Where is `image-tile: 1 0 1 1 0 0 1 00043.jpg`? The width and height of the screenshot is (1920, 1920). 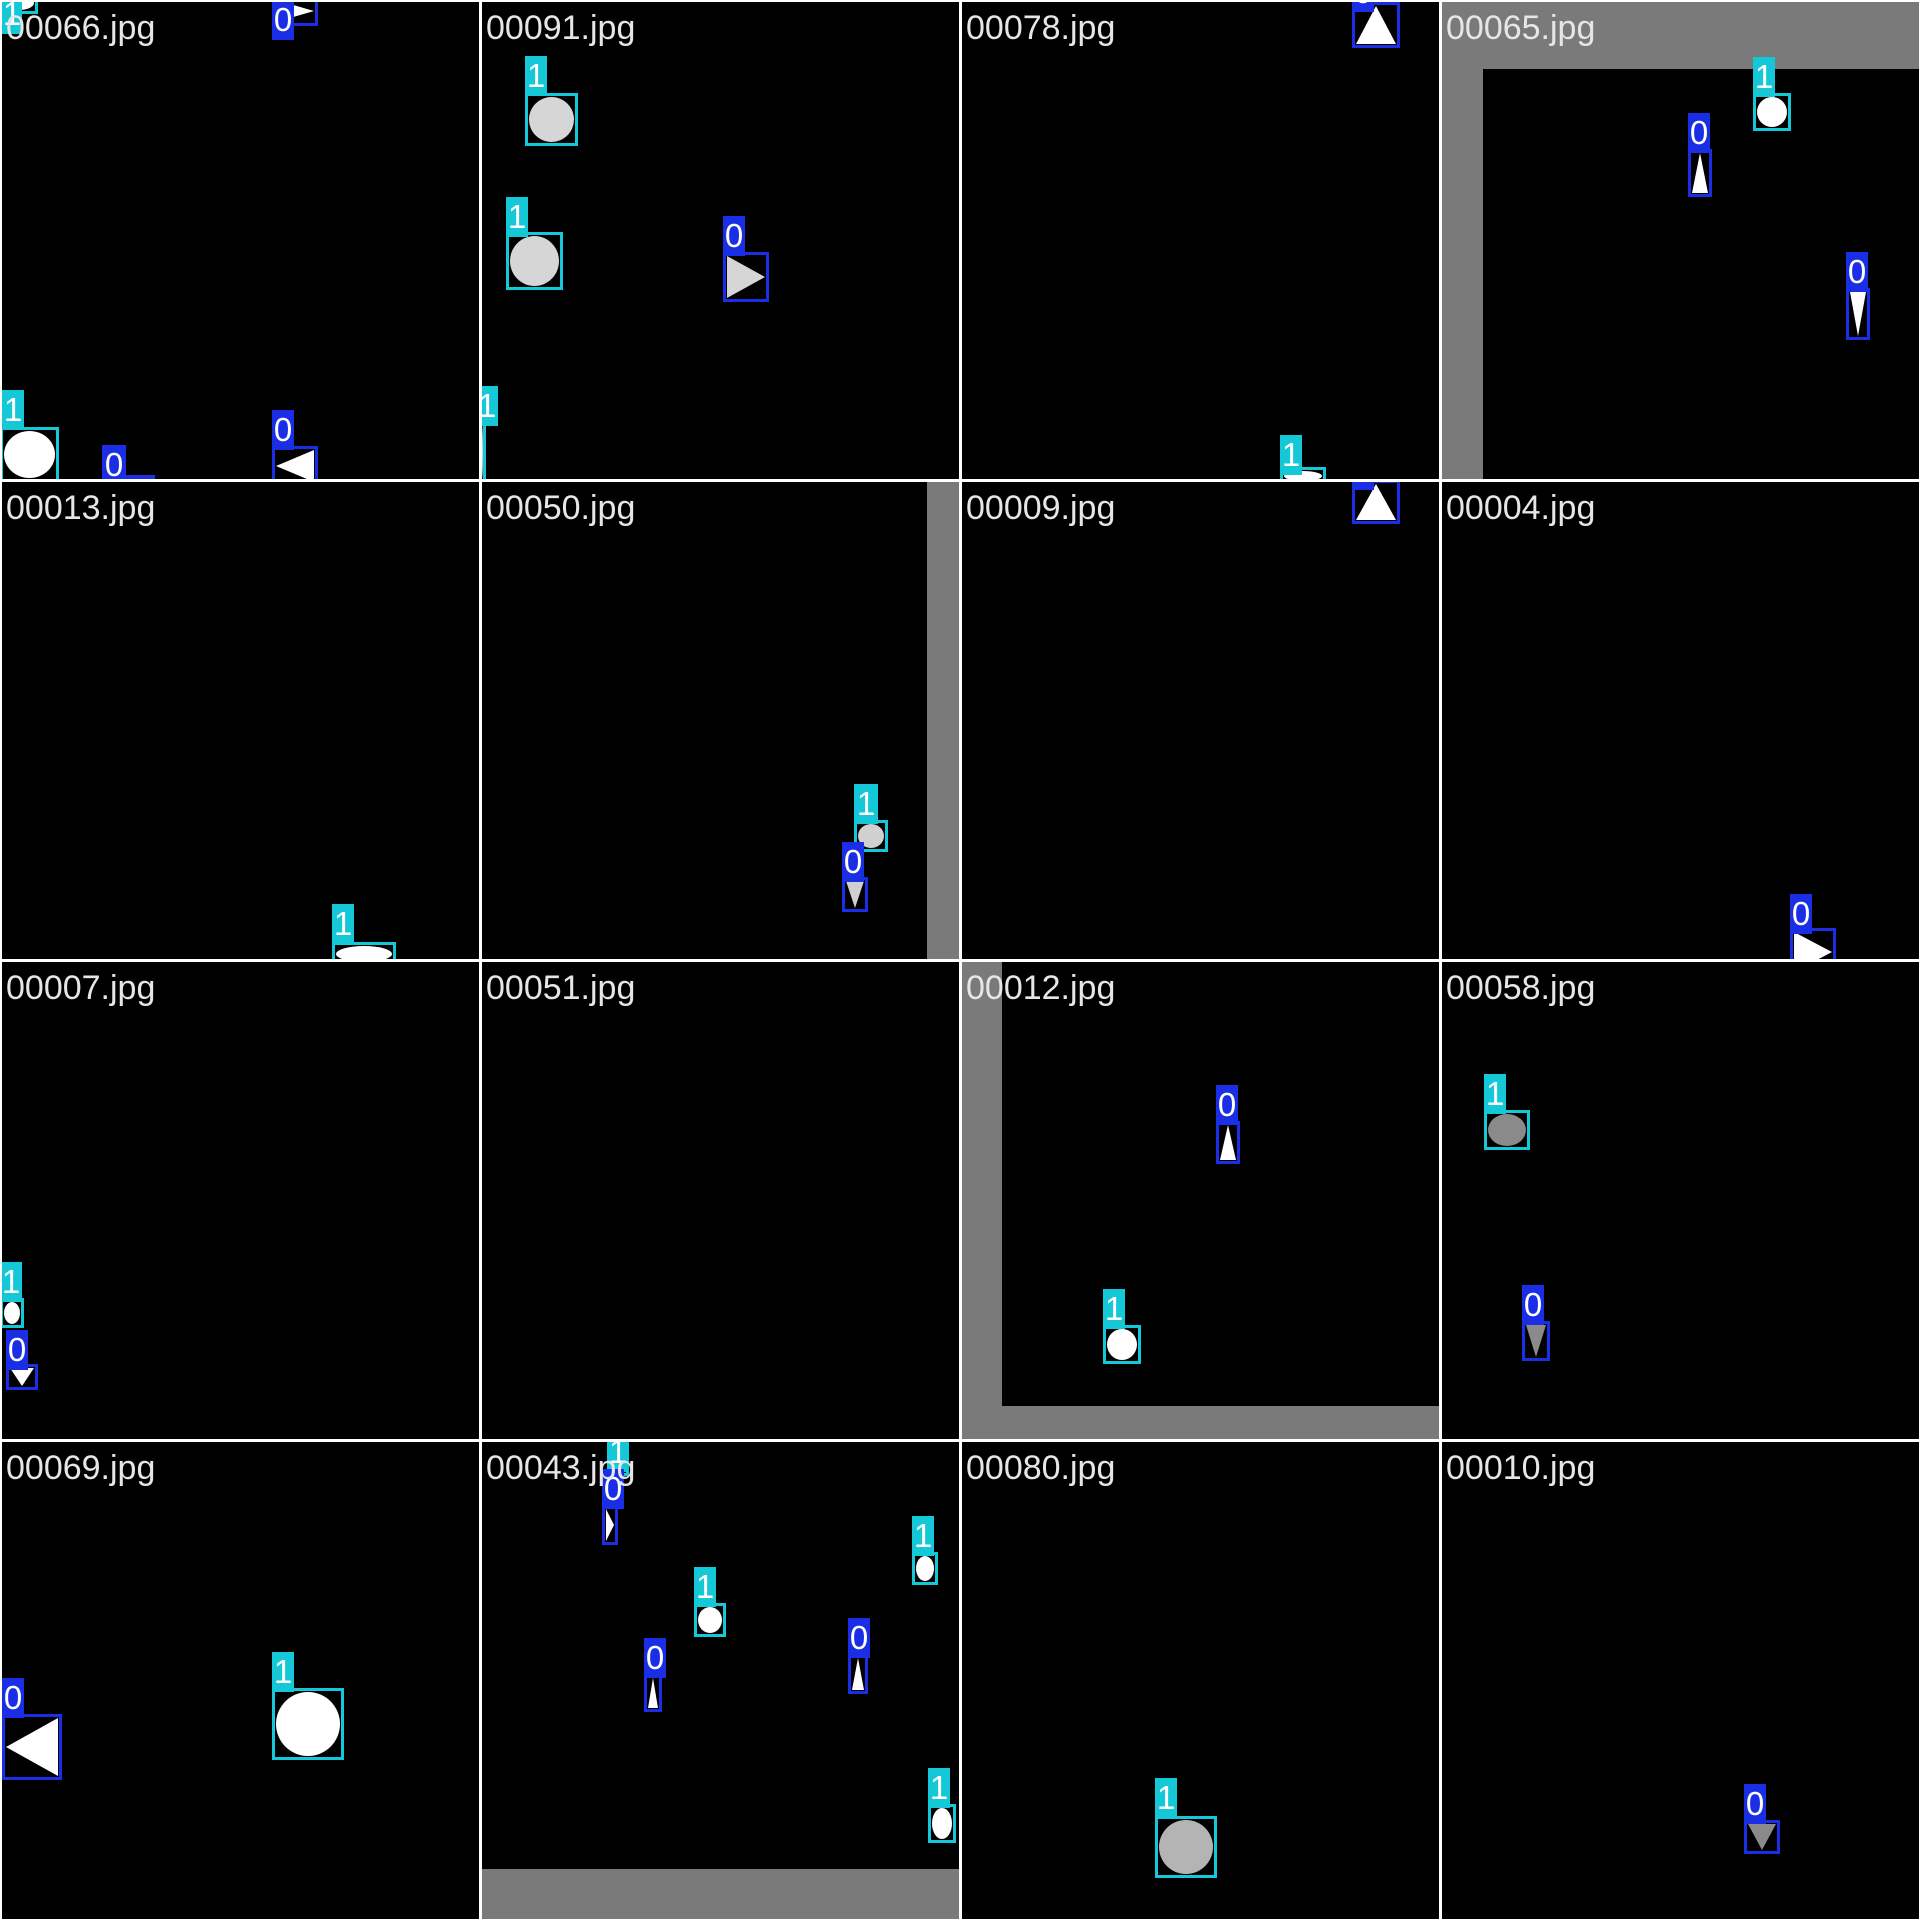 image-tile: 1 0 1 1 0 0 1 00043.jpg is located at coordinates (720, 1680).